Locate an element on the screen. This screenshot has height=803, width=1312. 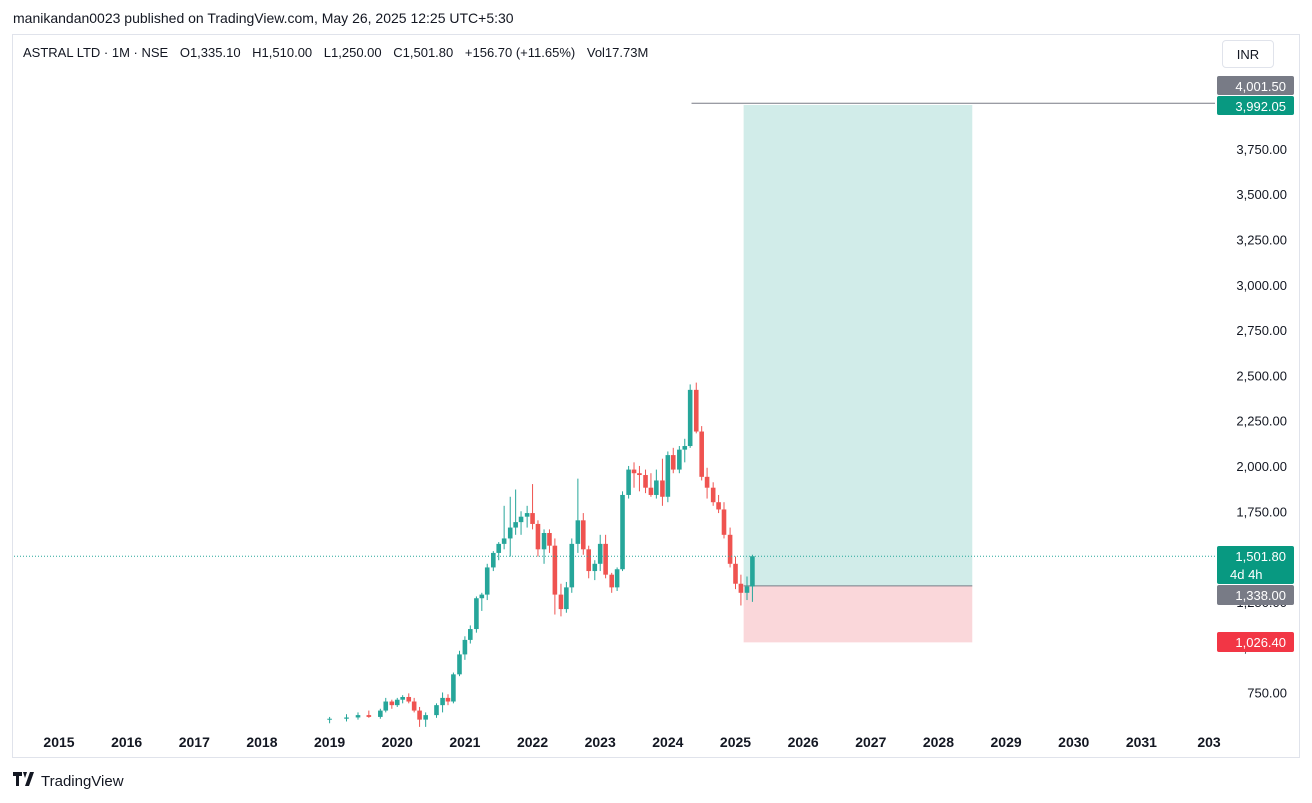
y-tick-label: 3,750.00 is located at coordinates (1261, 149).